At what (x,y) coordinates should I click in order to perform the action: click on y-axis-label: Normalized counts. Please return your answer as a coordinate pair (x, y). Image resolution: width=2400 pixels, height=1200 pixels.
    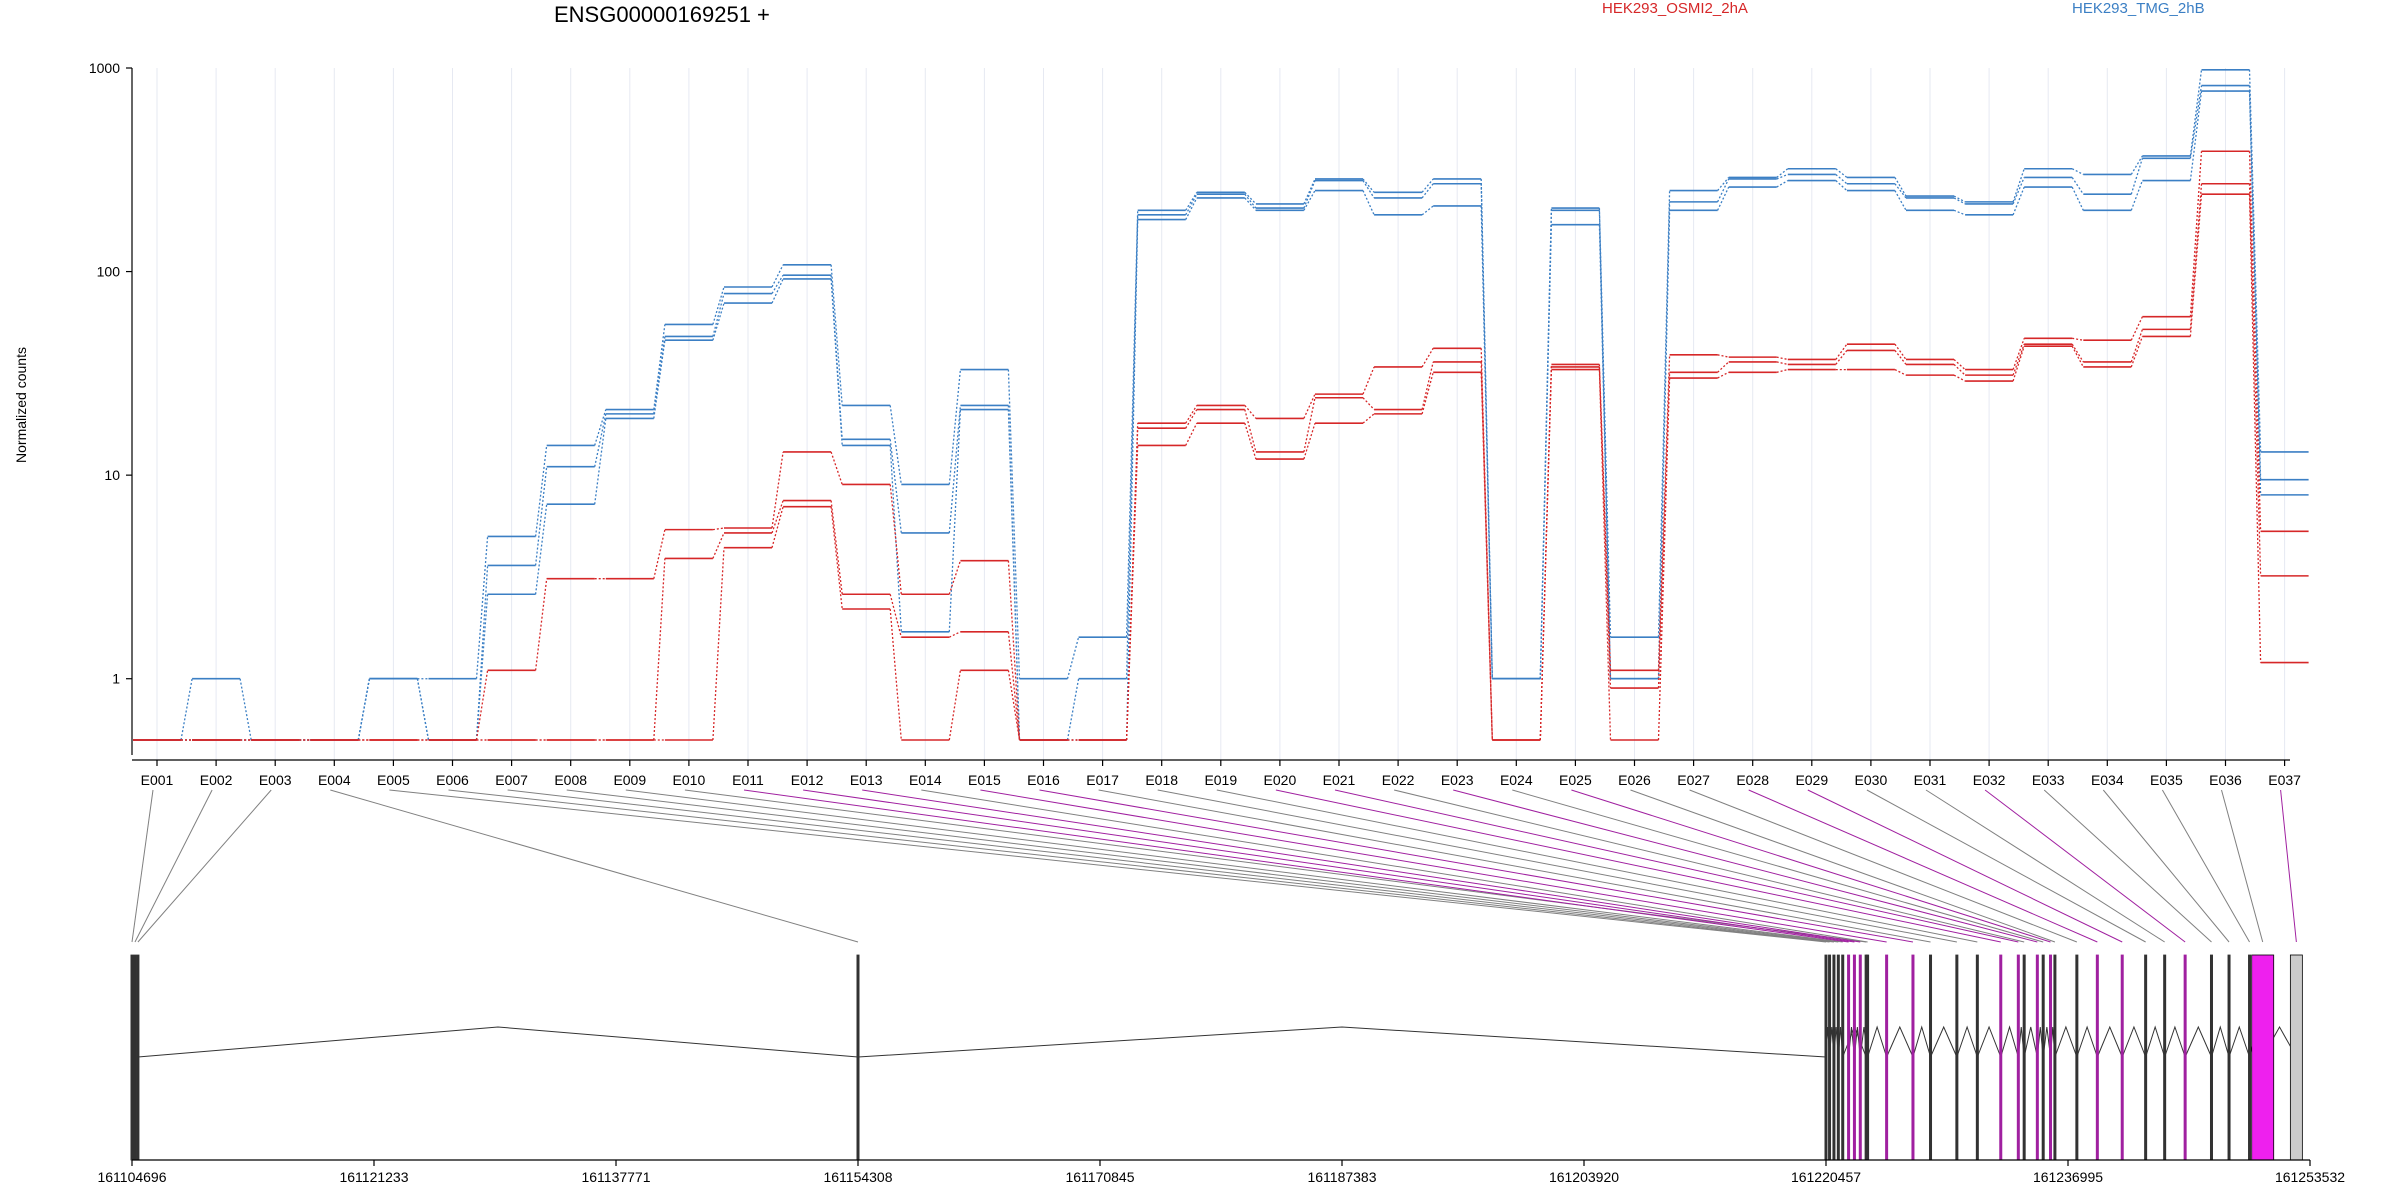
    Looking at the image, I should click on (21, 405).